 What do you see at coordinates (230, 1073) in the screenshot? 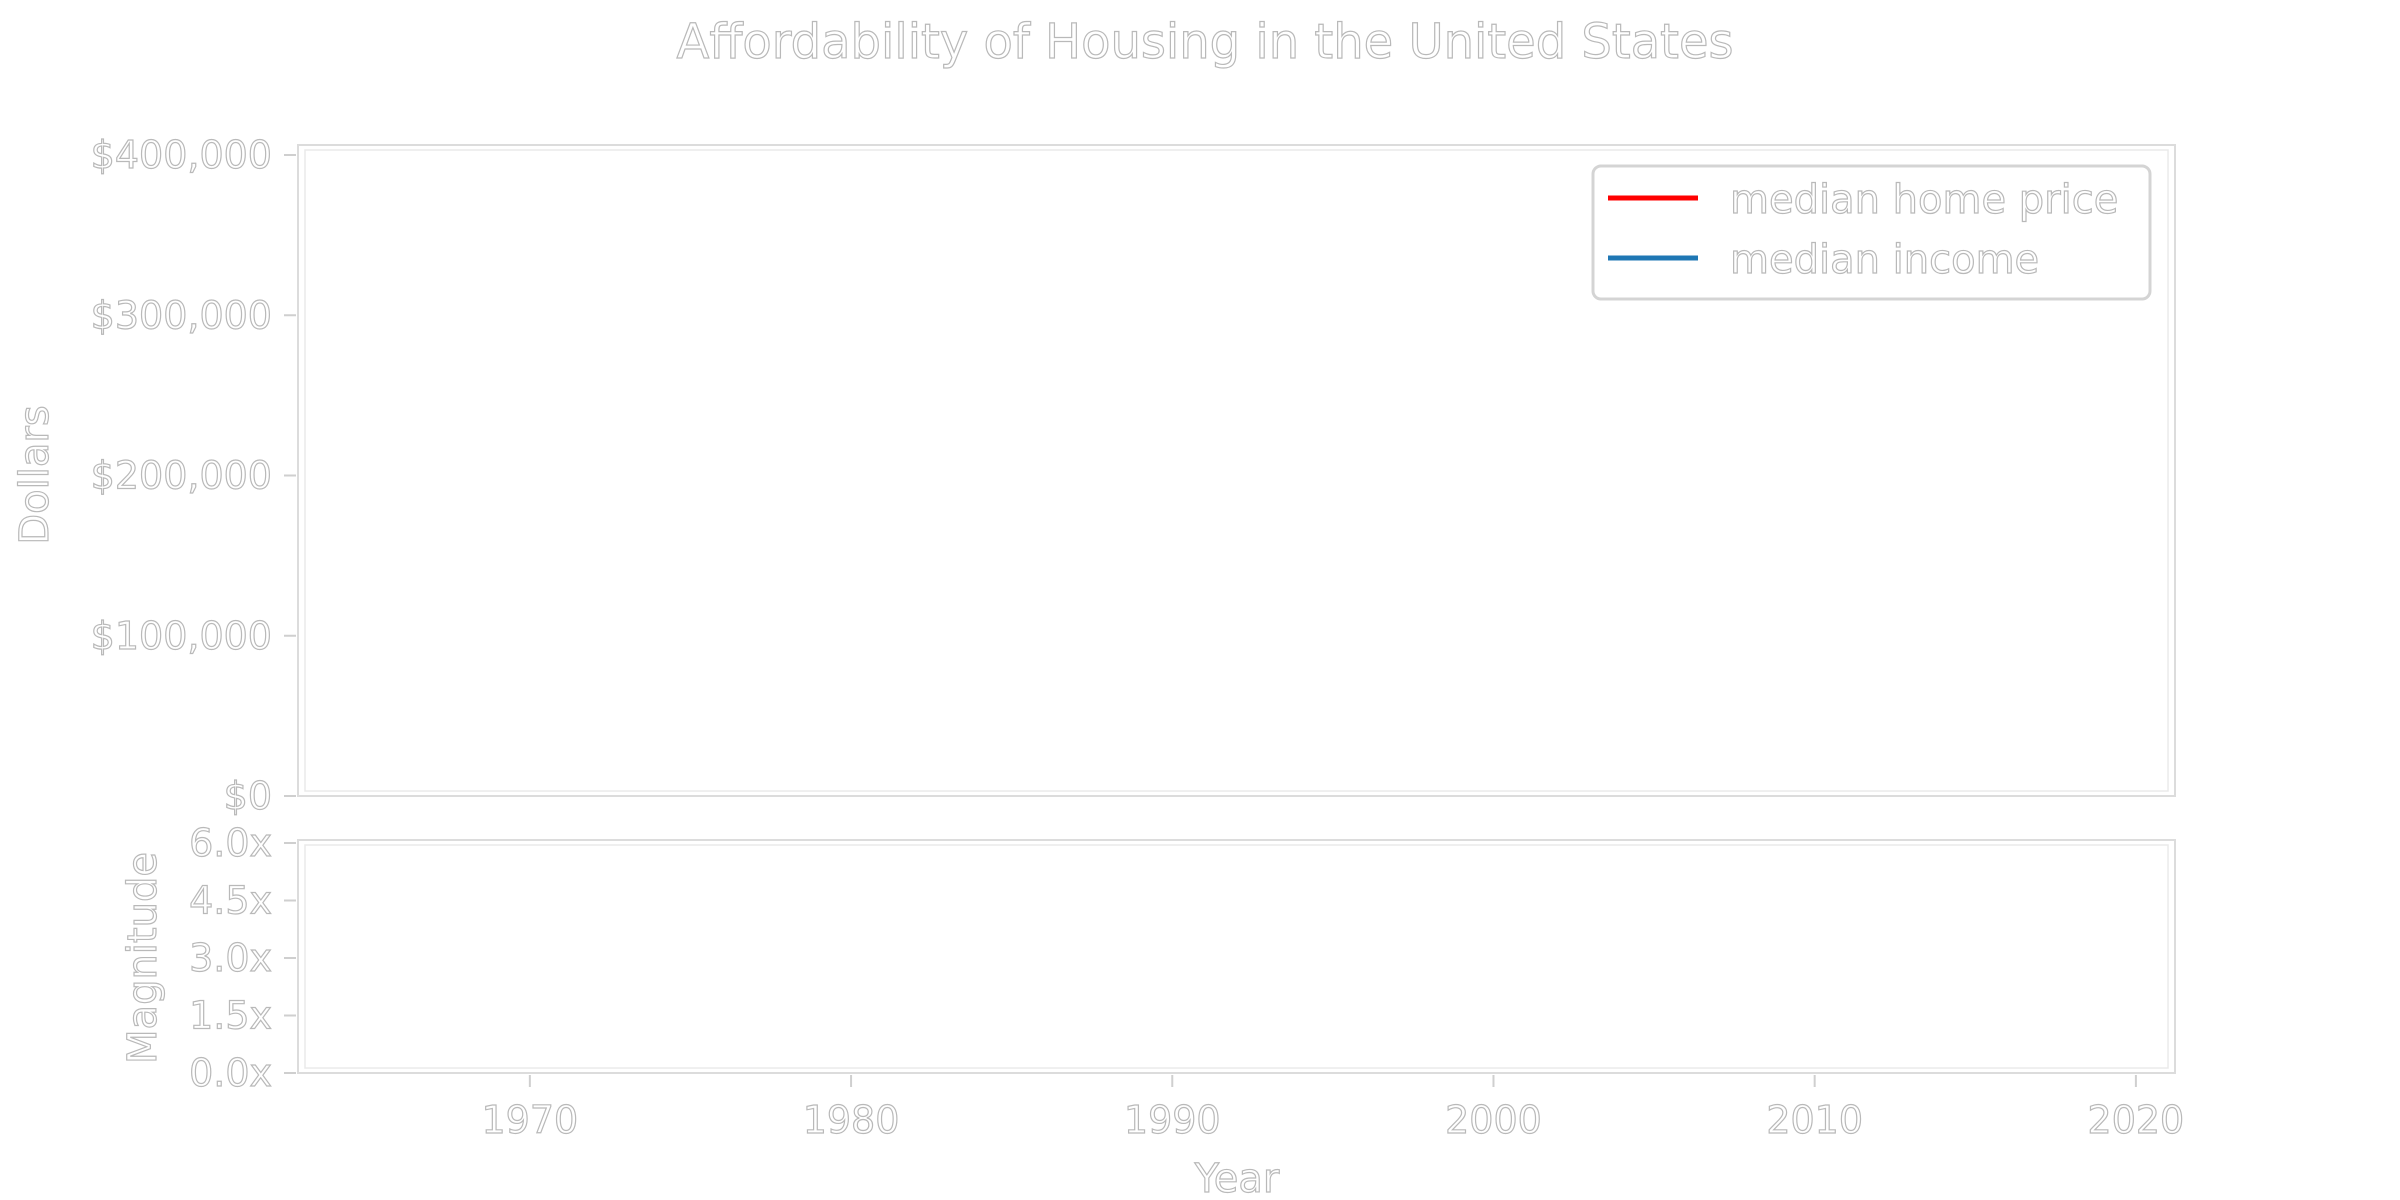
I see `bottom-y-tick-label: 0.0x` at bounding box center [230, 1073].